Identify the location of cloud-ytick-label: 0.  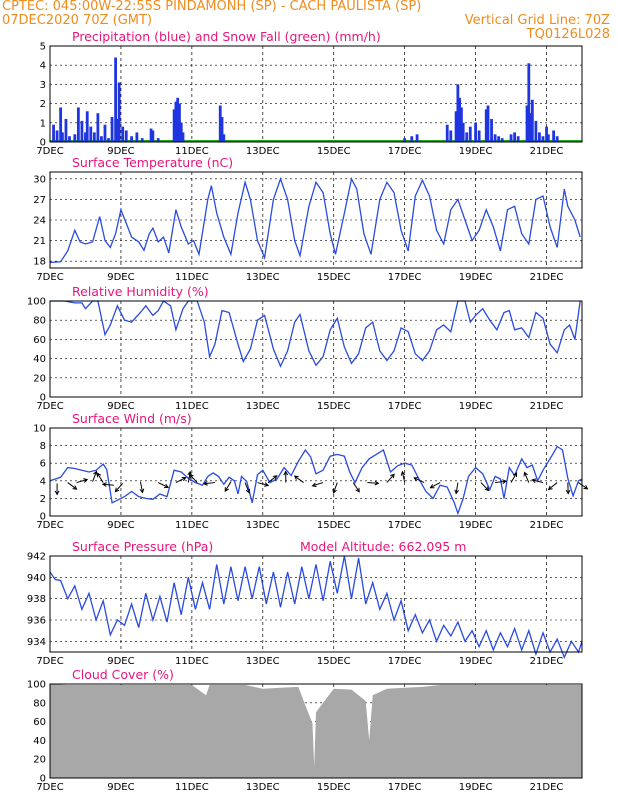
(43, 779).